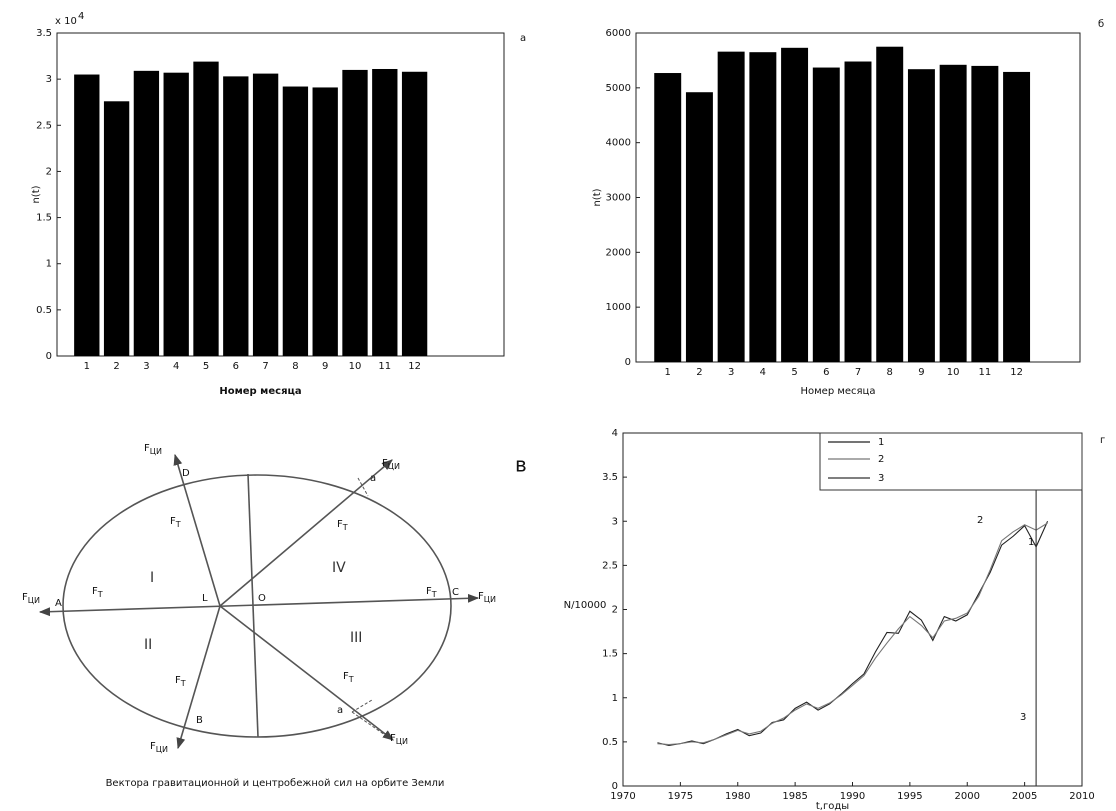 This screenshot has width=1116, height=811. I want to click on point-label: O, so click(262, 598).